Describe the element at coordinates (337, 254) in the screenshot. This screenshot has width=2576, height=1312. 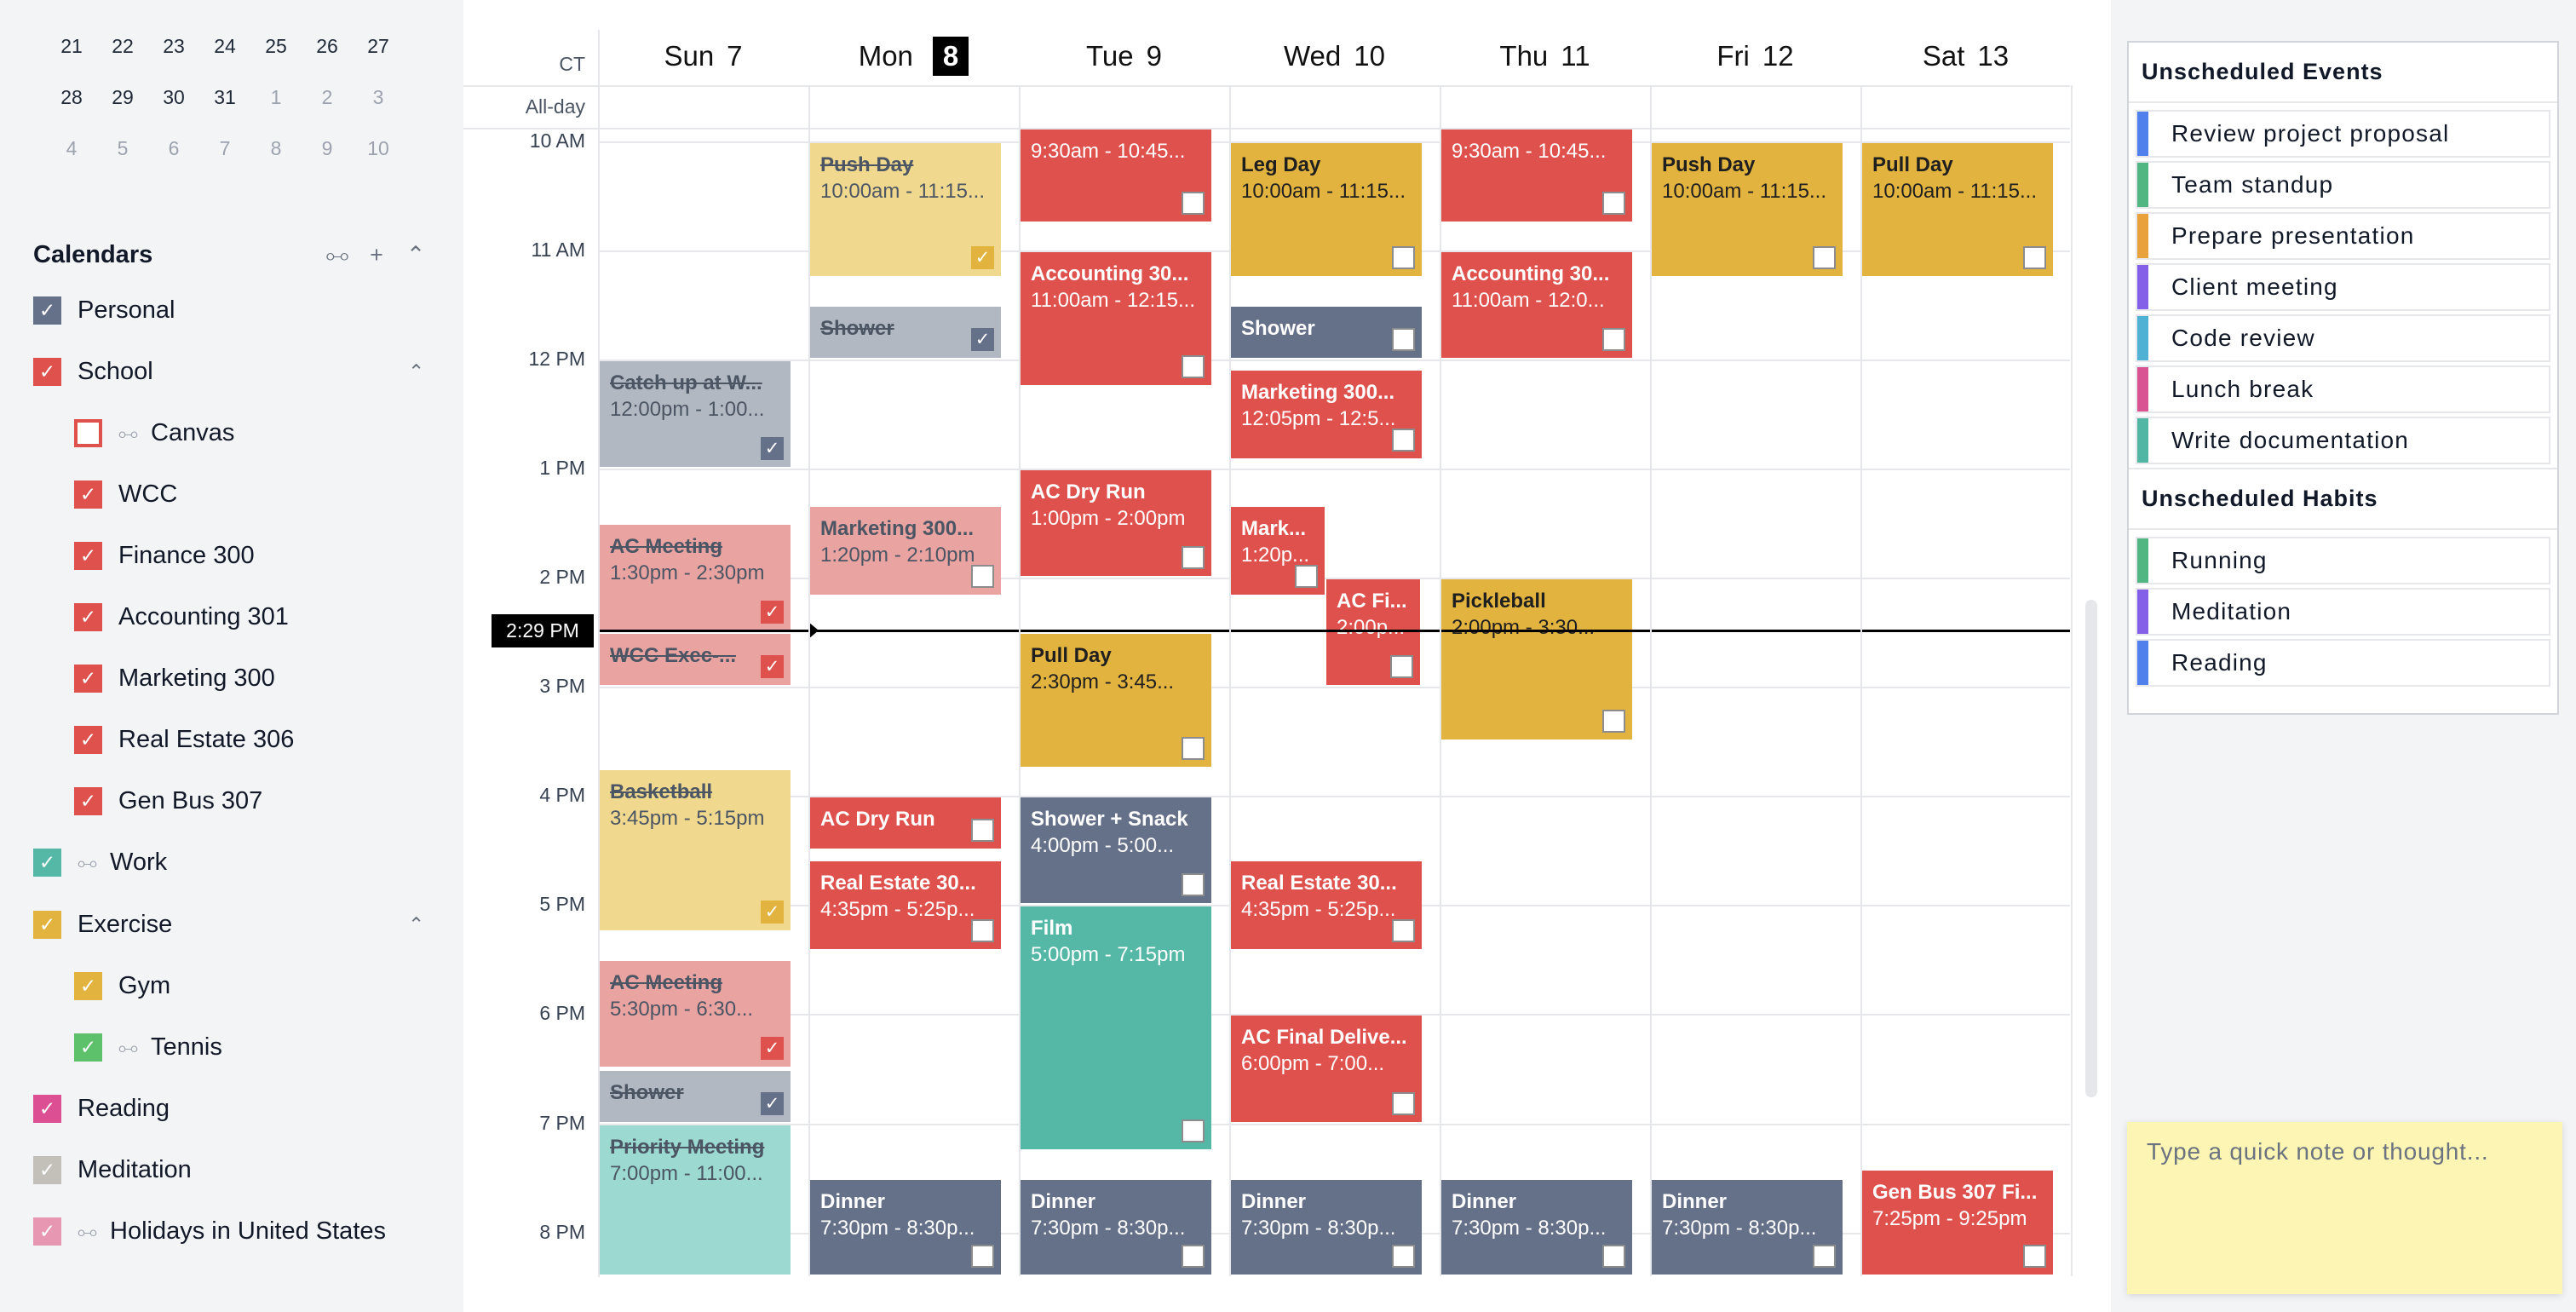
I see `link-icon: ⧟` at that location.